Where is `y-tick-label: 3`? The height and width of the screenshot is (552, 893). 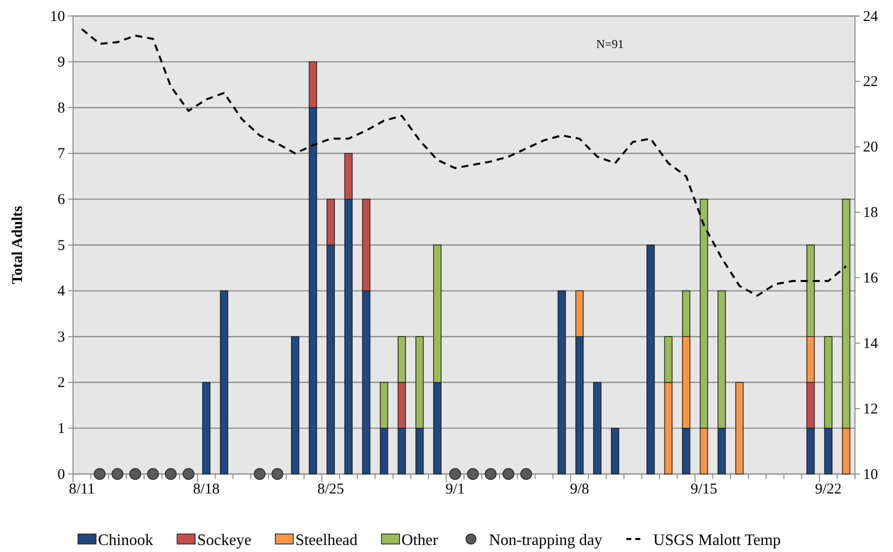 y-tick-label: 3 is located at coordinates (61, 337).